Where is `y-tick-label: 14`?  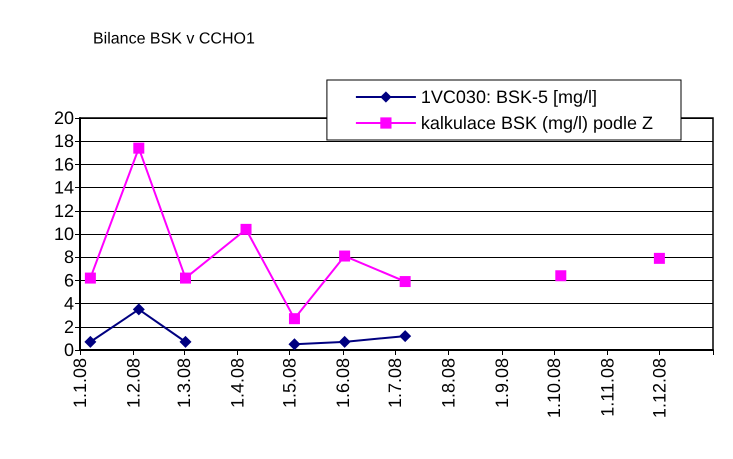 y-tick-label: 14 is located at coordinates (64, 188).